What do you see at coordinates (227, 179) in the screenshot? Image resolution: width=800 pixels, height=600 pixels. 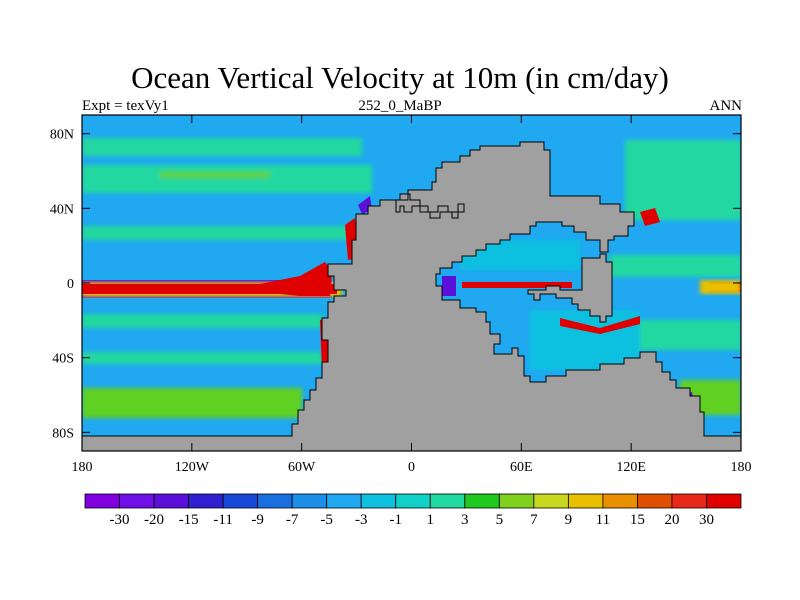 I see `north-subtropical-band` at bounding box center [227, 179].